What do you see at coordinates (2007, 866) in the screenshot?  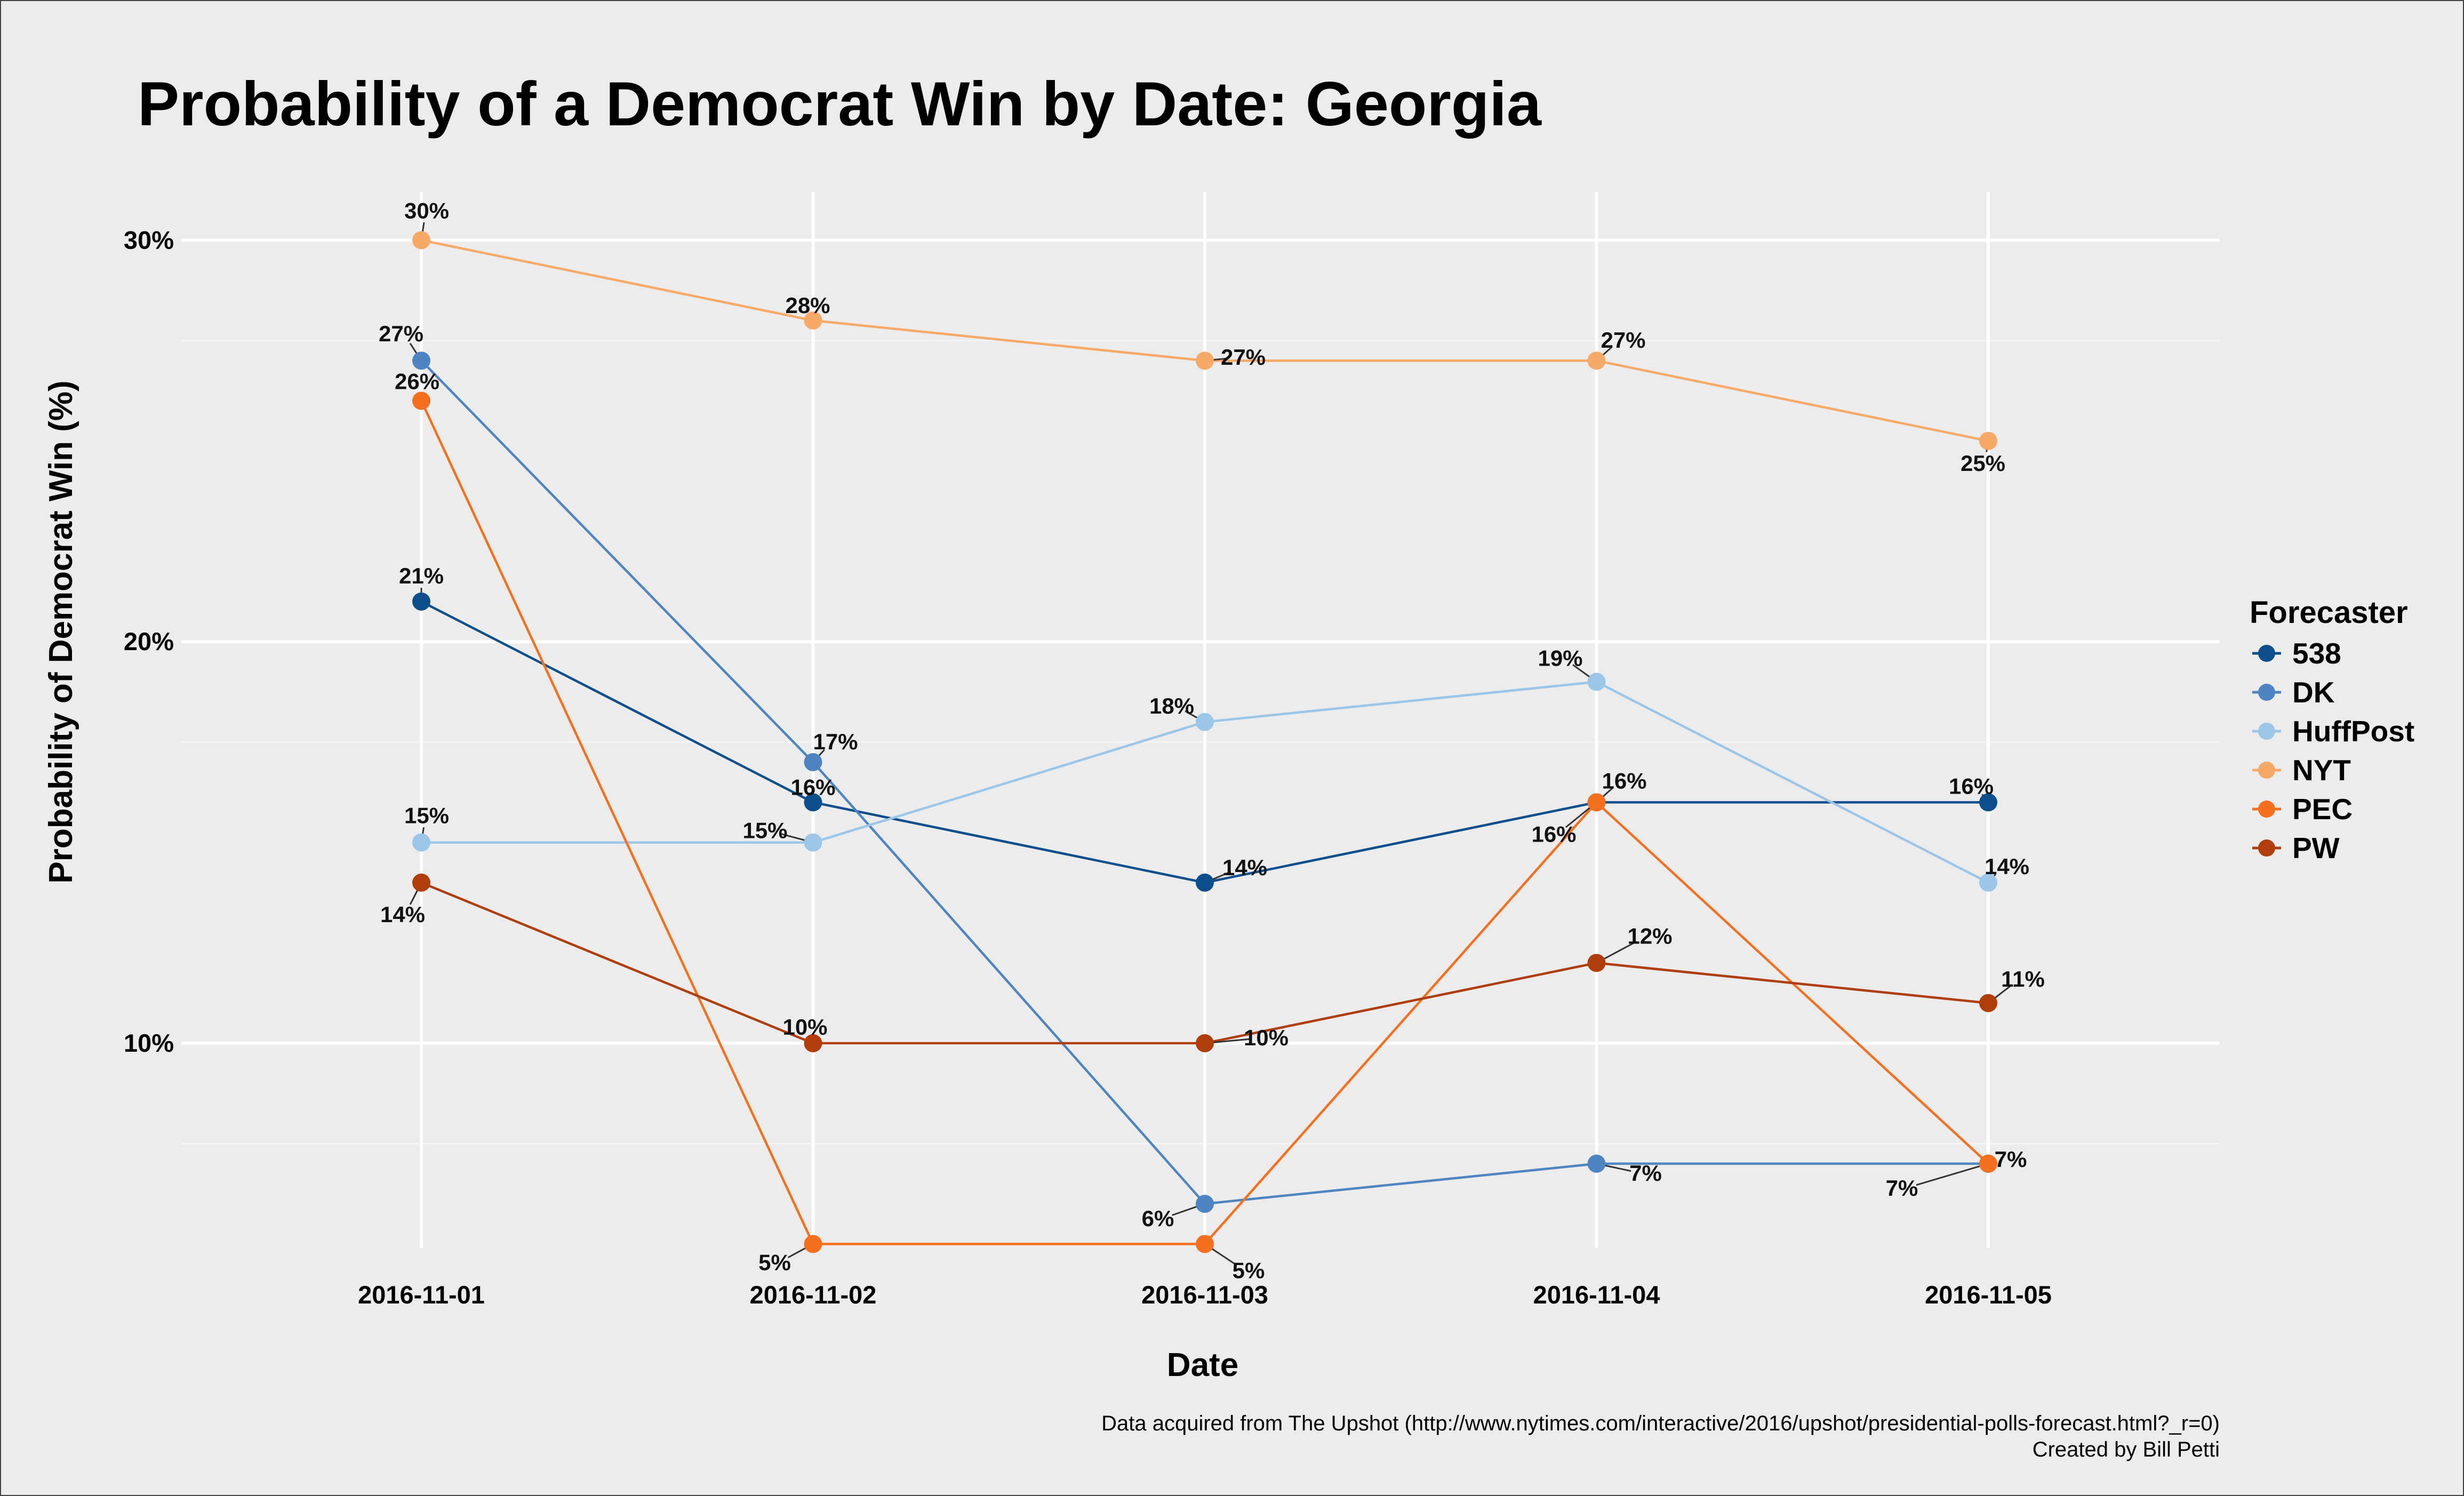 I see `data-label-huffpost: 14%` at bounding box center [2007, 866].